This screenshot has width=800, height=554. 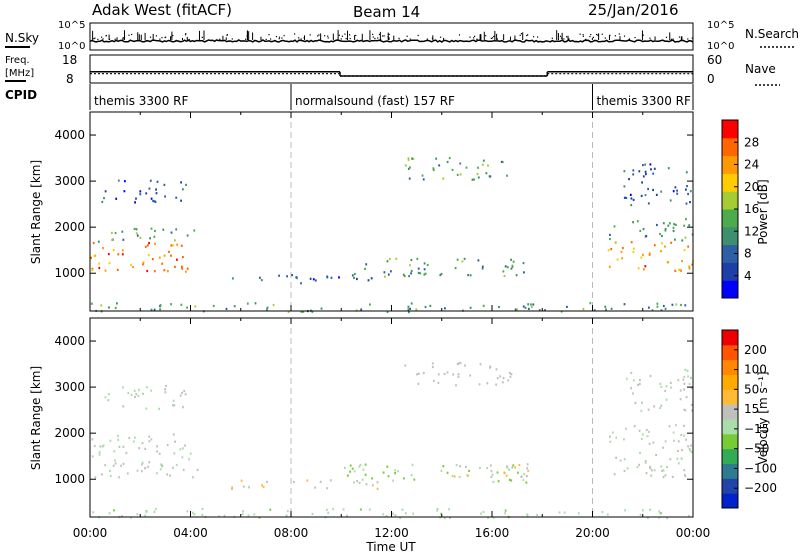 I want to click on y-tick-label: 3000, so click(x=69, y=387).